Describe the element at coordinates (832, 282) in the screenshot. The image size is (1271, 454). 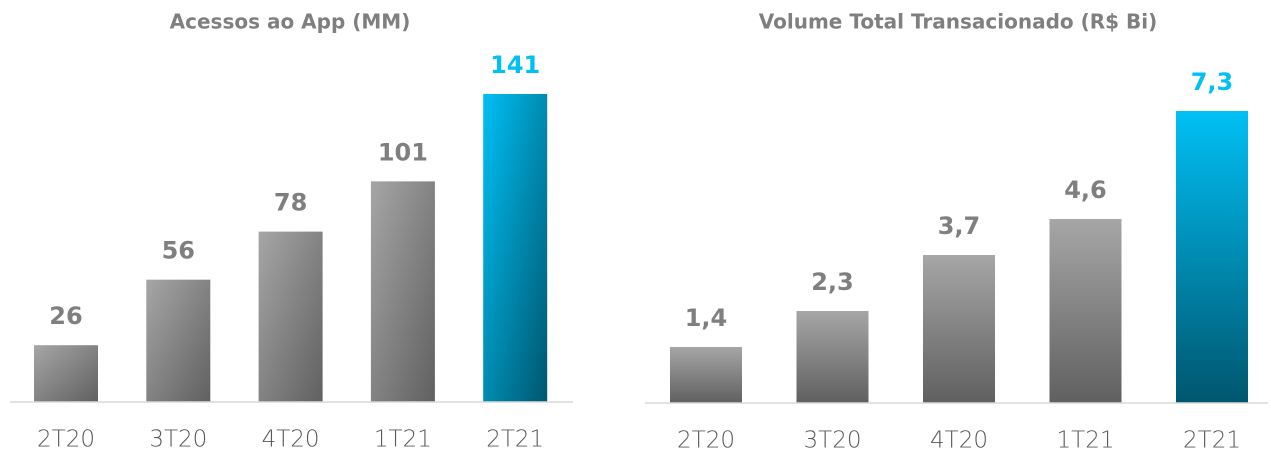
I see `value-label: 2,3` at that location.